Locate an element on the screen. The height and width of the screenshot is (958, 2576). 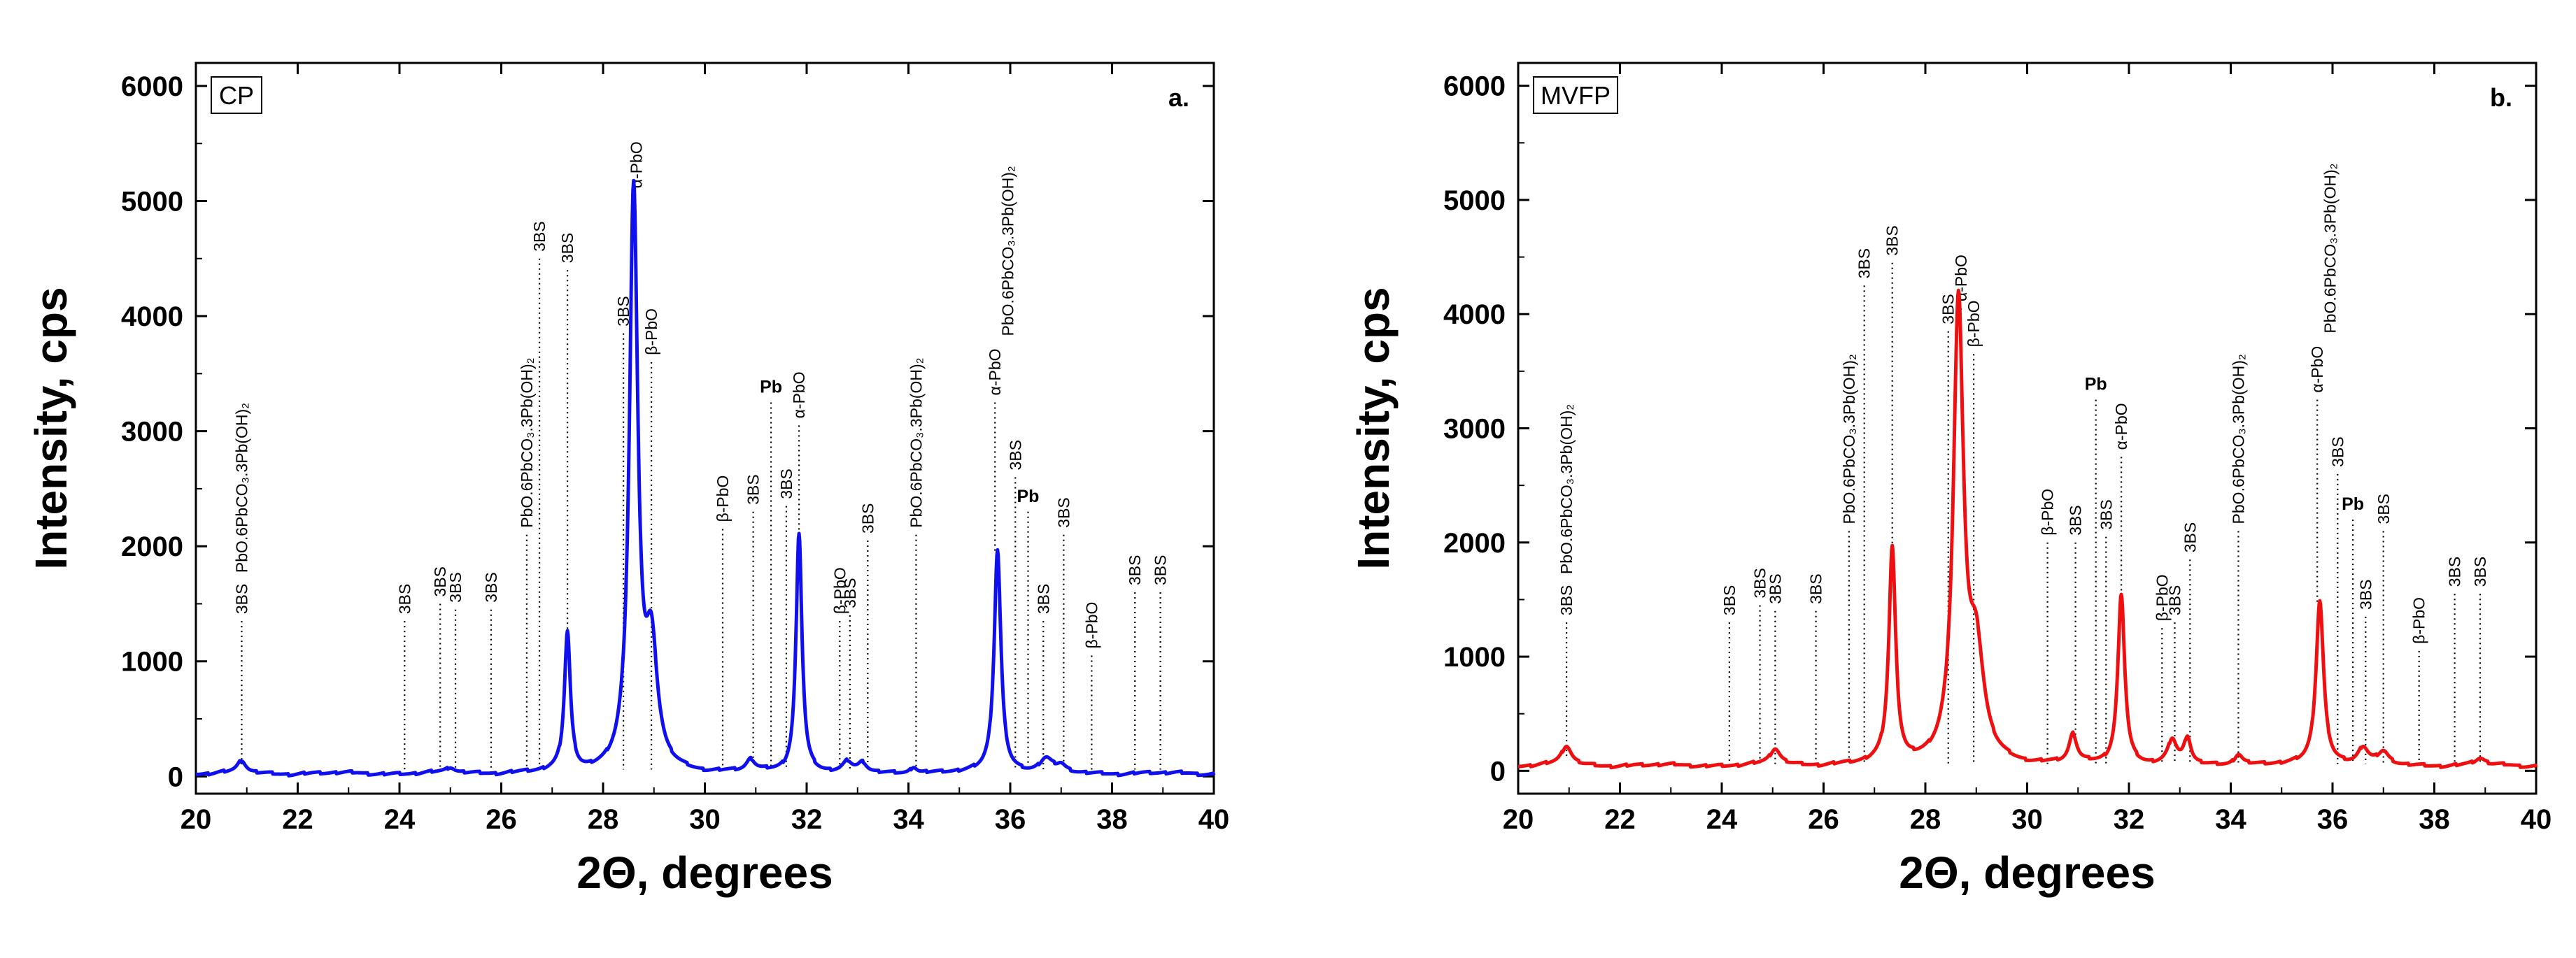
y-tick-label: 3000 is located at coordinates (152, 432).